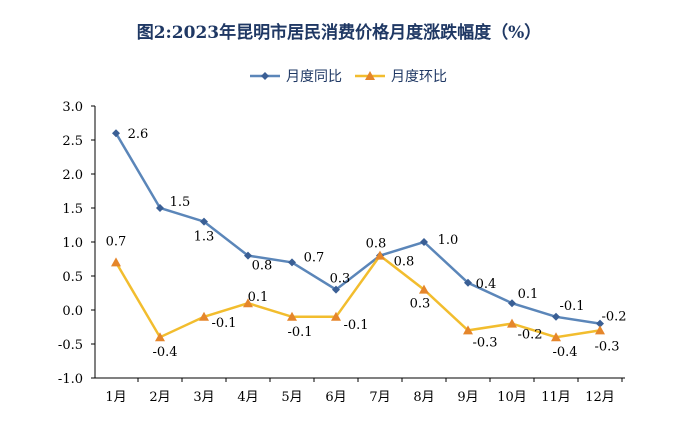 The image size is (678, 431). Describe the element at coordinates (70, 345) in the screenshot. I see `y-tick-label: -0.5` at that location.